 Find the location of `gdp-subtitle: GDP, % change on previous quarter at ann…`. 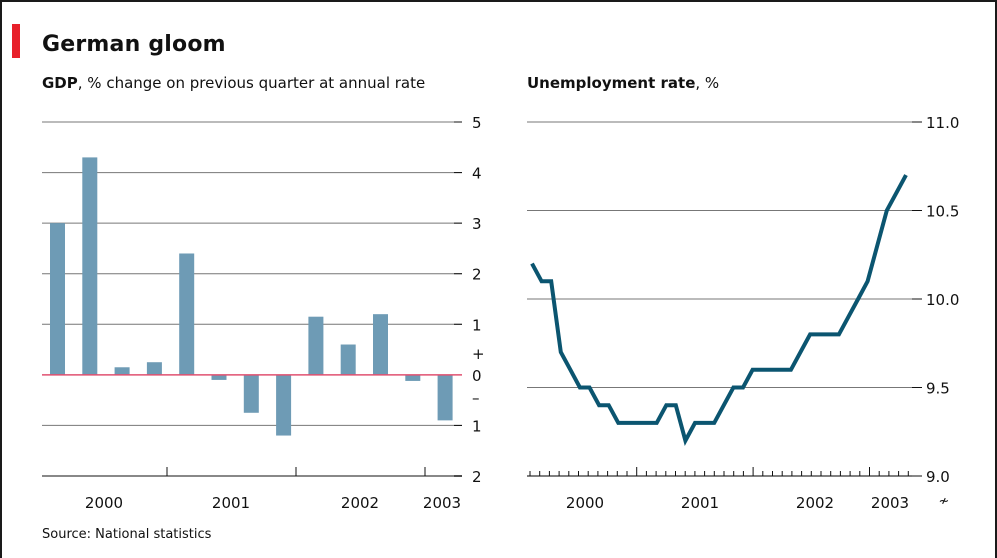

gdp-subtitle: GDP, % change on previous quarter at ann… is located at coordinates (233, 83).